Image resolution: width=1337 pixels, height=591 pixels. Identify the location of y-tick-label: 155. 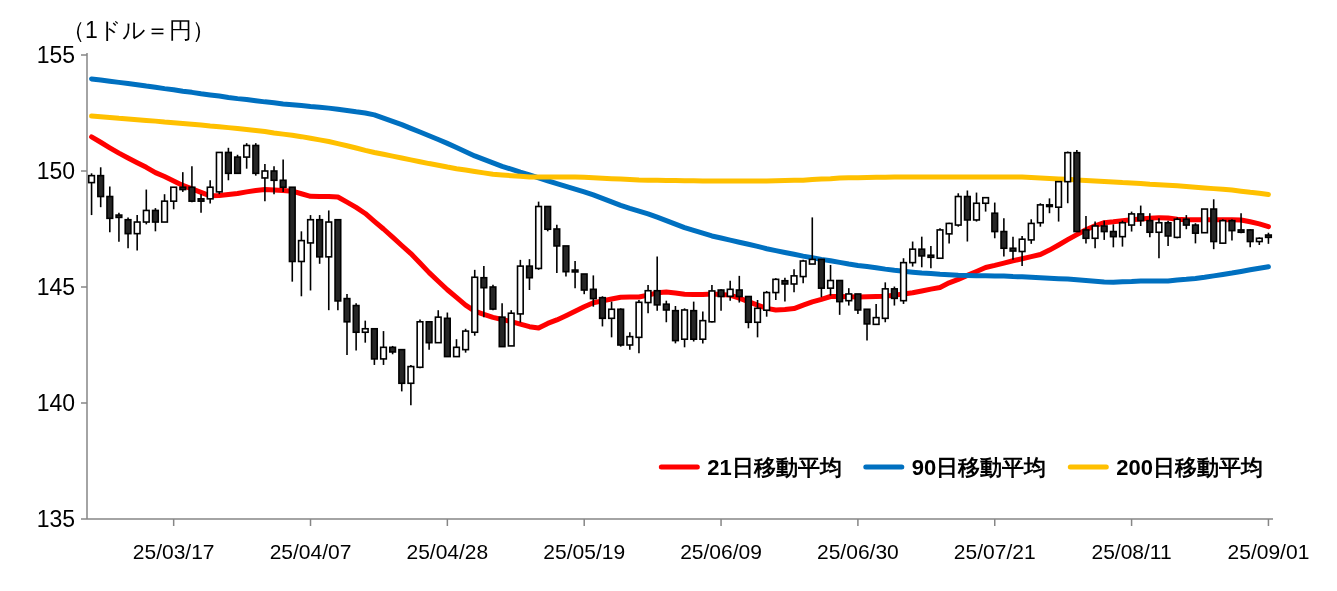
(55, 55).